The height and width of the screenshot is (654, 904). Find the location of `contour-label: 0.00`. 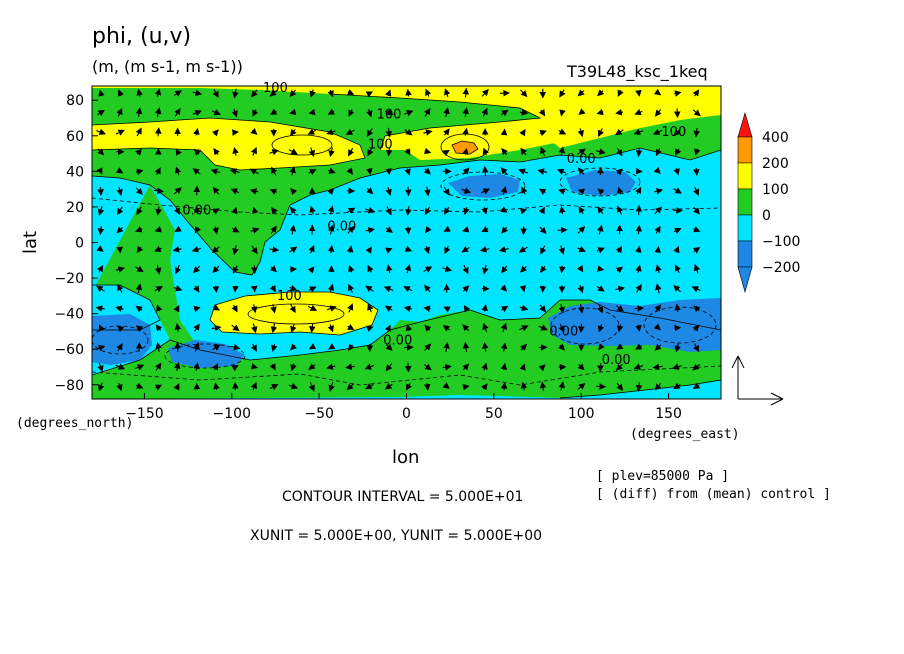

contour-label: 0.00 is located at coordinates (616, 360).